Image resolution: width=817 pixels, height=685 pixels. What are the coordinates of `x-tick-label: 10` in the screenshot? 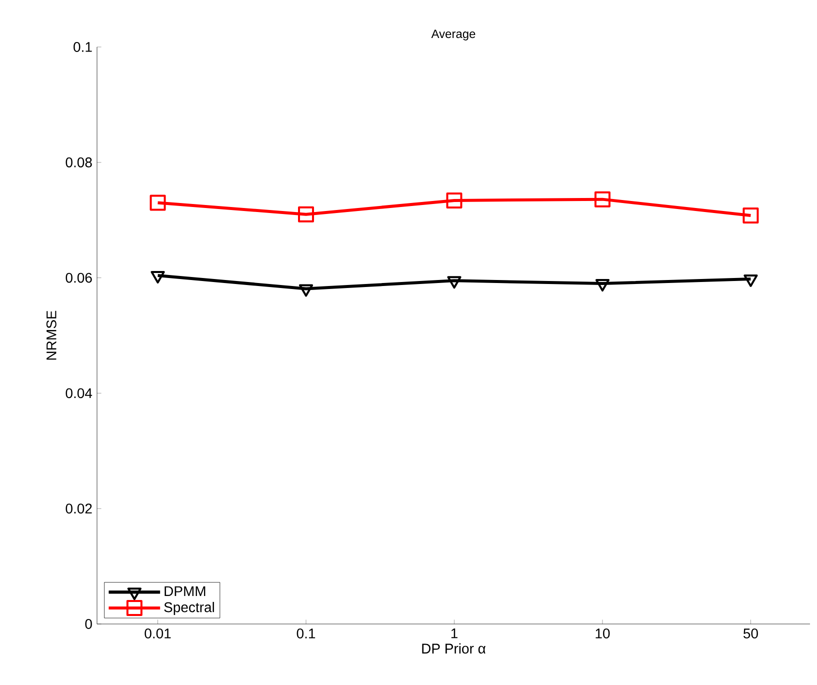 It's located at (603, 633).